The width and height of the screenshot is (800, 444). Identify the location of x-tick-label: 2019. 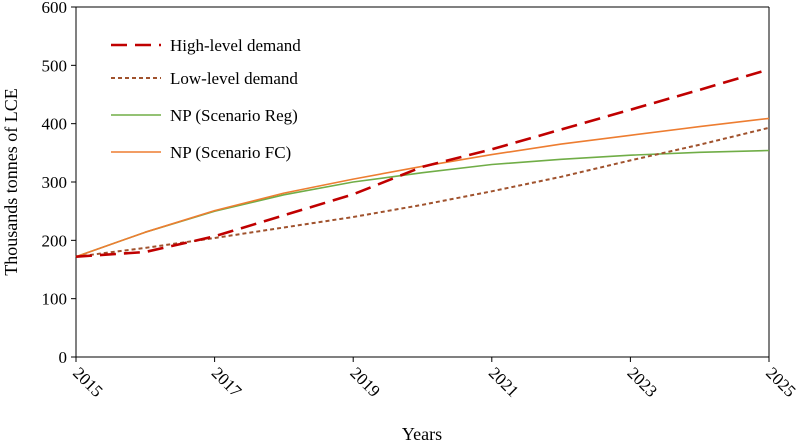
(364, 381).